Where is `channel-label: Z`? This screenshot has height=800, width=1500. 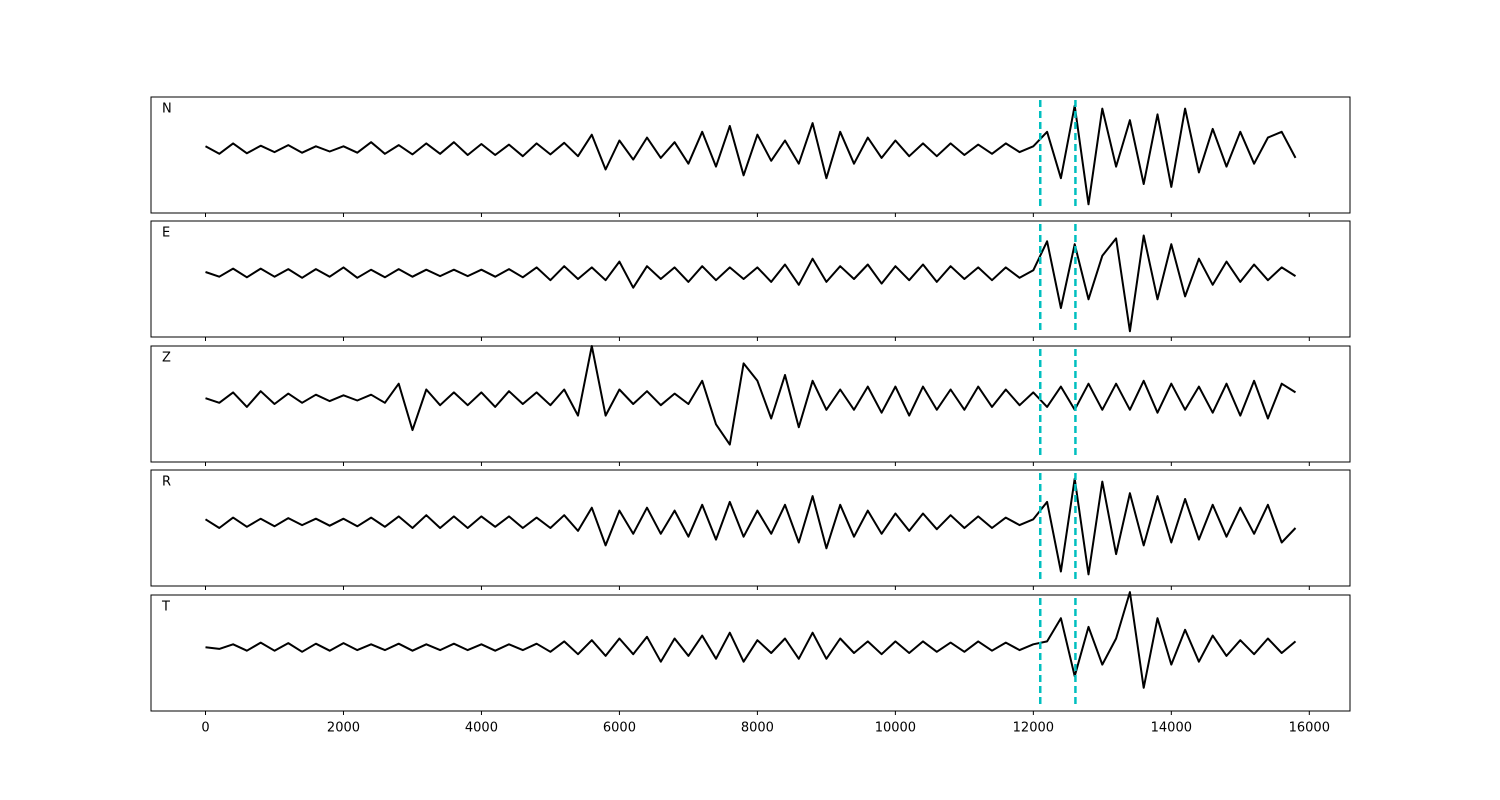 channel-label: Z is located at coordinates (166, 358).